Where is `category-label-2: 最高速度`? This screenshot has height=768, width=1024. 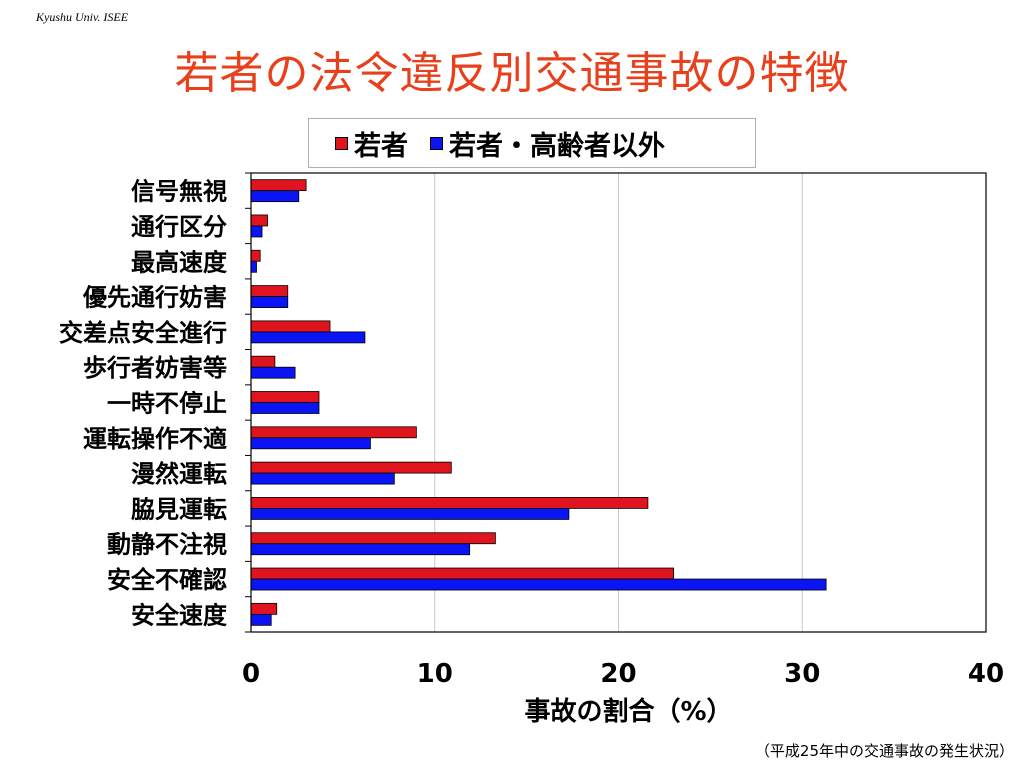
category-label-2: 最高速度 is located at coordinates (179, 262).